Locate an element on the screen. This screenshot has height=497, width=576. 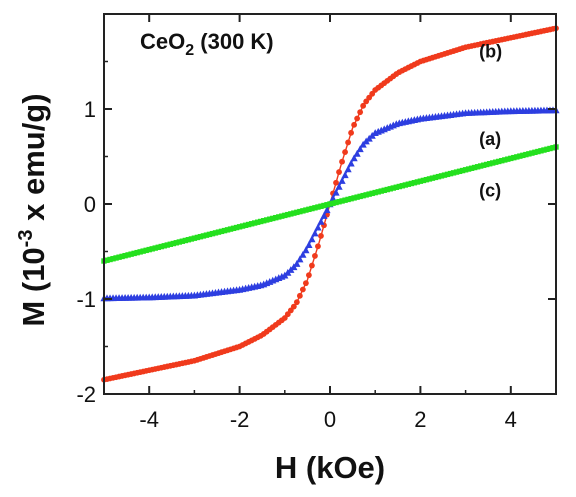
y-tick-label: 1 is located at coordinates (90, 109).